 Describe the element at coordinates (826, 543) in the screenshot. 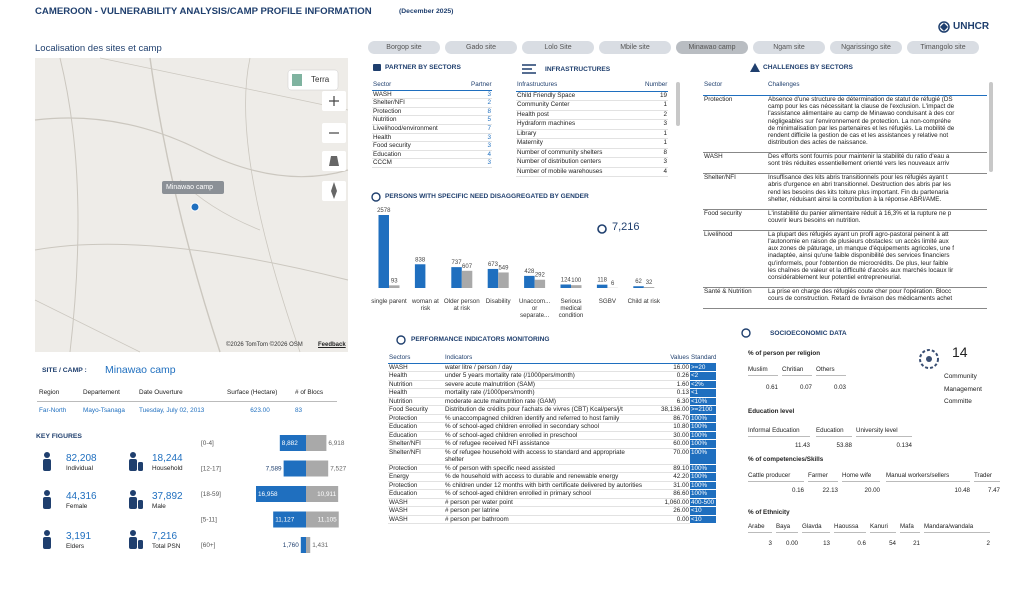

I see `socio-value: 13` at that location.